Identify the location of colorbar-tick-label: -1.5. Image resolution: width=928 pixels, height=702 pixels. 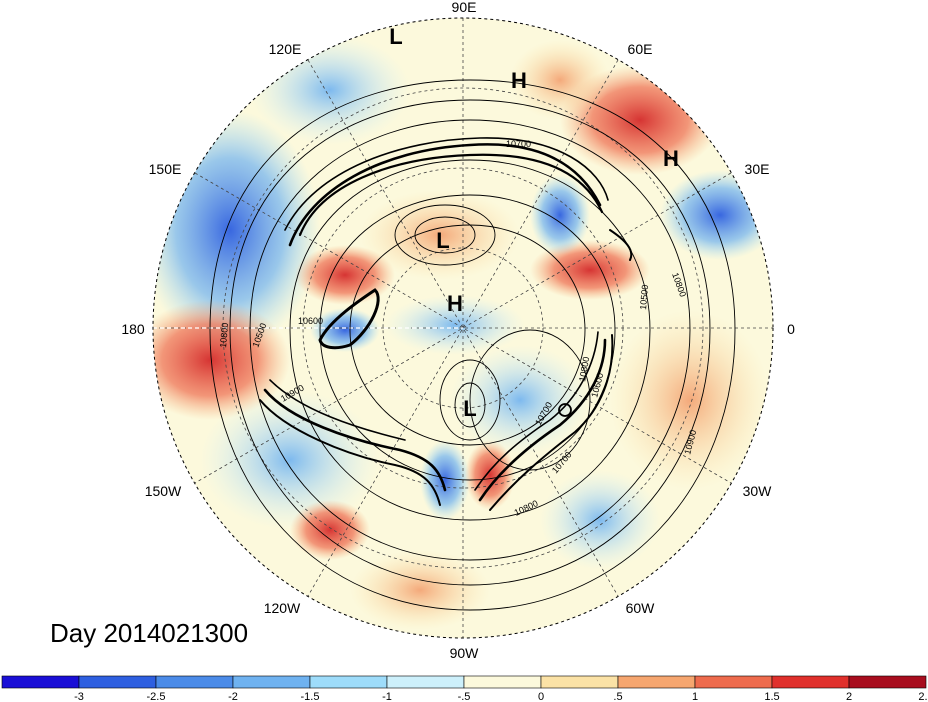
(310, 696).